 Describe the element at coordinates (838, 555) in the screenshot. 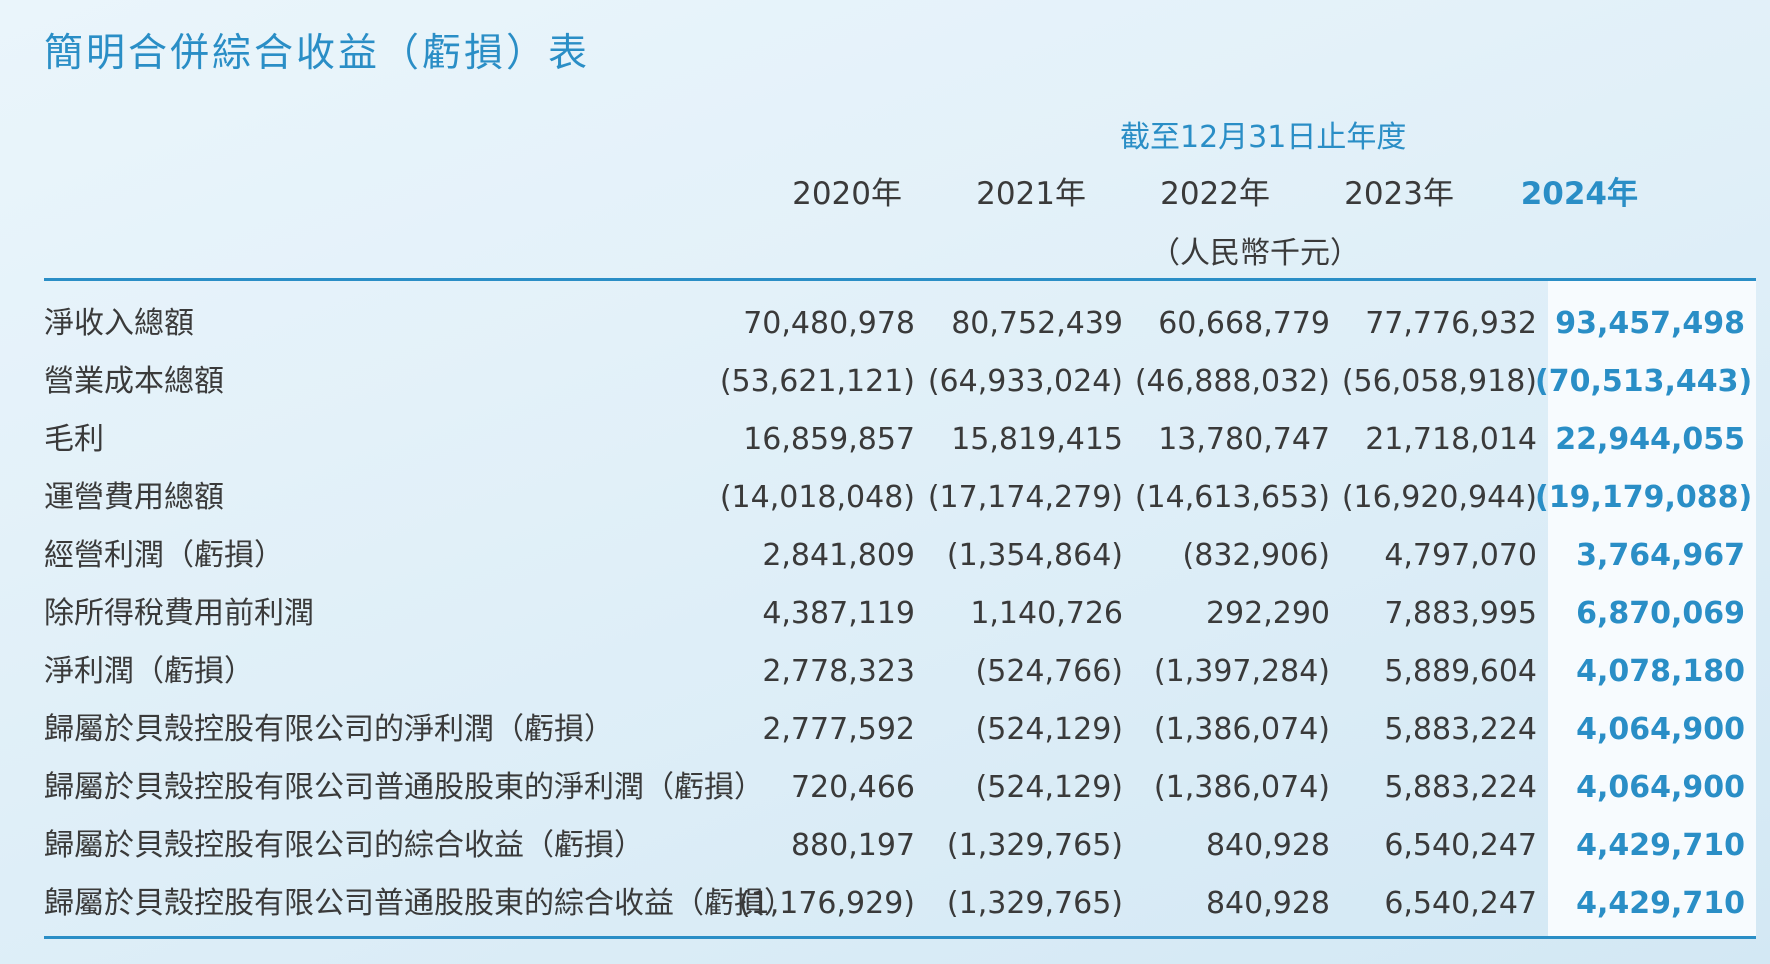

I see `cell-value: 2,841,809` at that location.